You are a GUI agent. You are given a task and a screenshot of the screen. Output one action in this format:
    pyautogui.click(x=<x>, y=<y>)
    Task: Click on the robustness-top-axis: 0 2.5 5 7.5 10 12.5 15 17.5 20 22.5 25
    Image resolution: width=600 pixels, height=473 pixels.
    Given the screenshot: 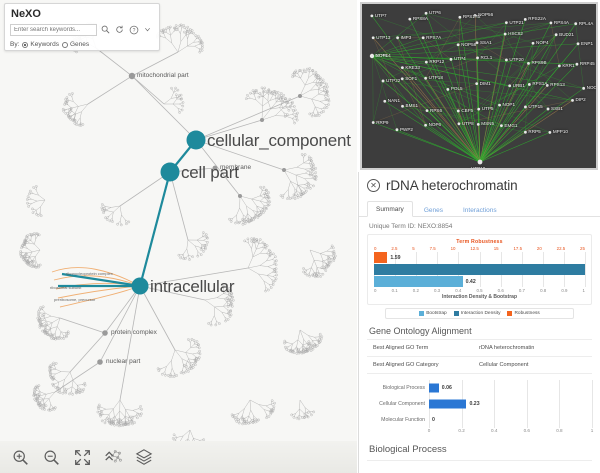 What is the action you would take?
    pyautogui.click(x=479, y=248)
    